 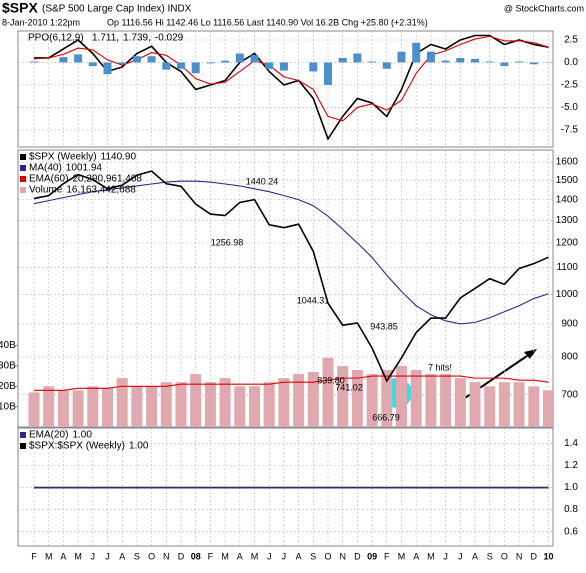 What do you see at coordinates (63, 157) in the screenshot?
I see `legend-name: $SPX (Weekly)` at bounding box center [63, 157].